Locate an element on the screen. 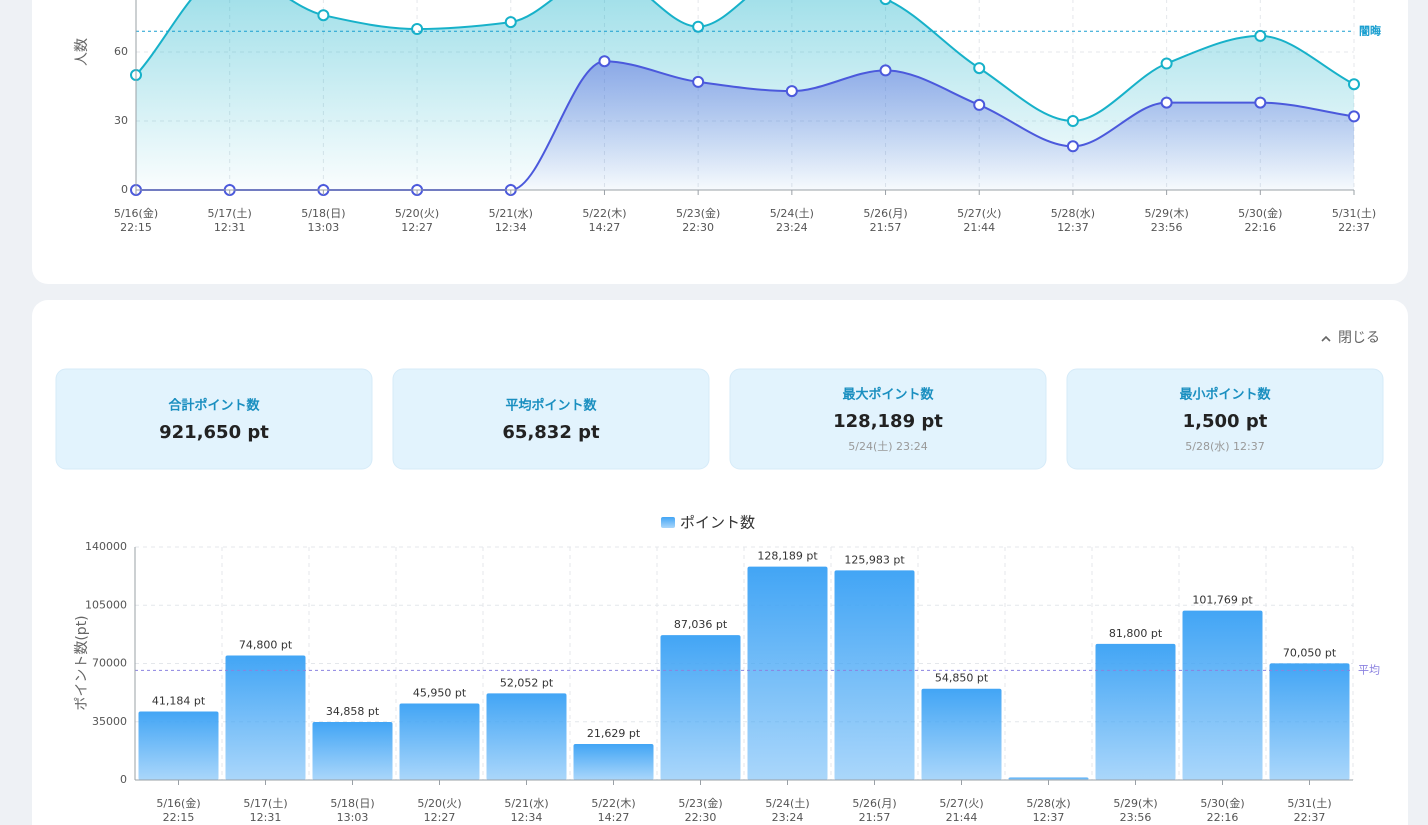  toggle-button: 閉じる is located at coordinates (1350, 338).